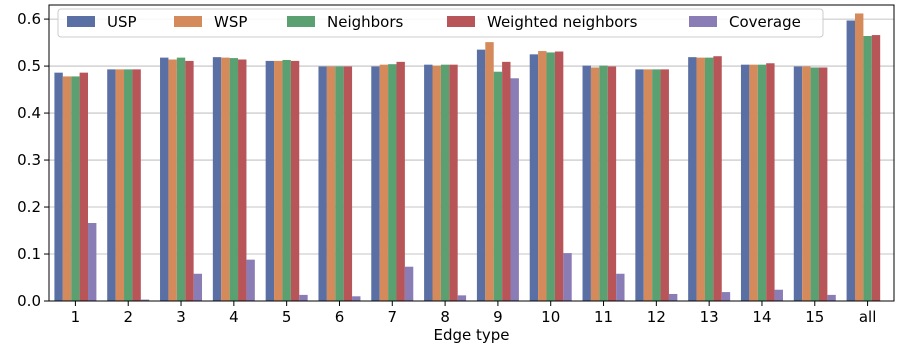  What do you see at coordinates (603, 317) in the screenshot?
I see `x-tick-label: 11` at bounding box center [603, 317].